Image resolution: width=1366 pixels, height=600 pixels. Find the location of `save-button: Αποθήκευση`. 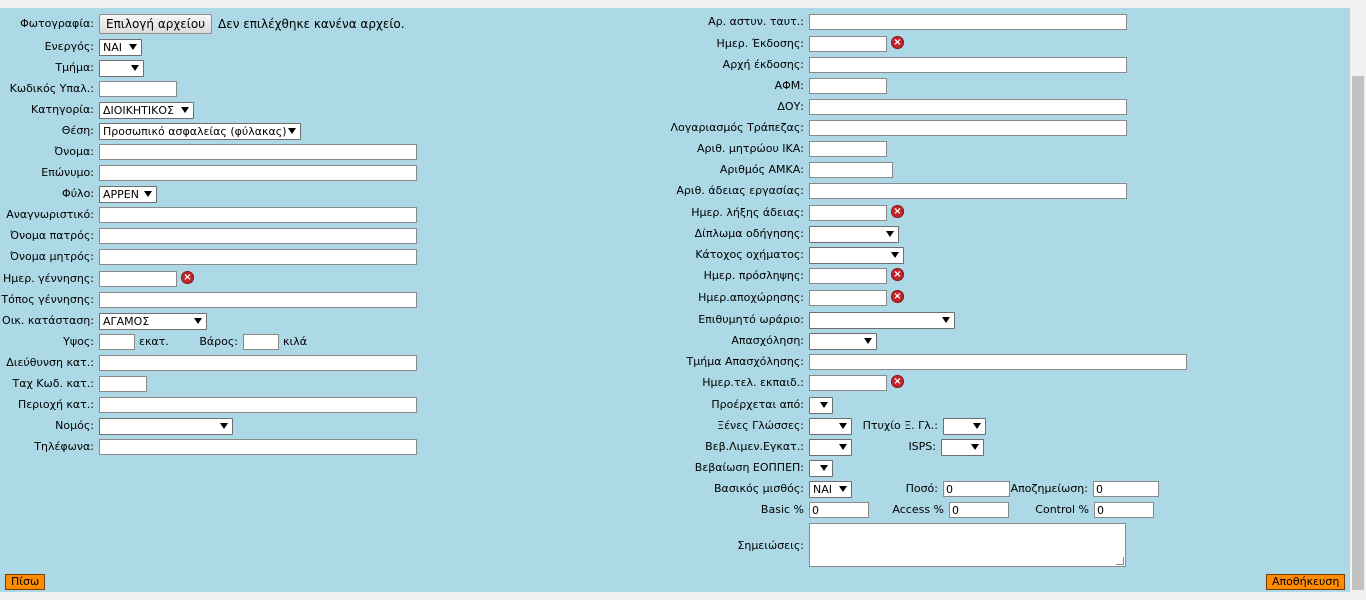

save-button: Αποθήκευση is located at coordinates (1306, 582).